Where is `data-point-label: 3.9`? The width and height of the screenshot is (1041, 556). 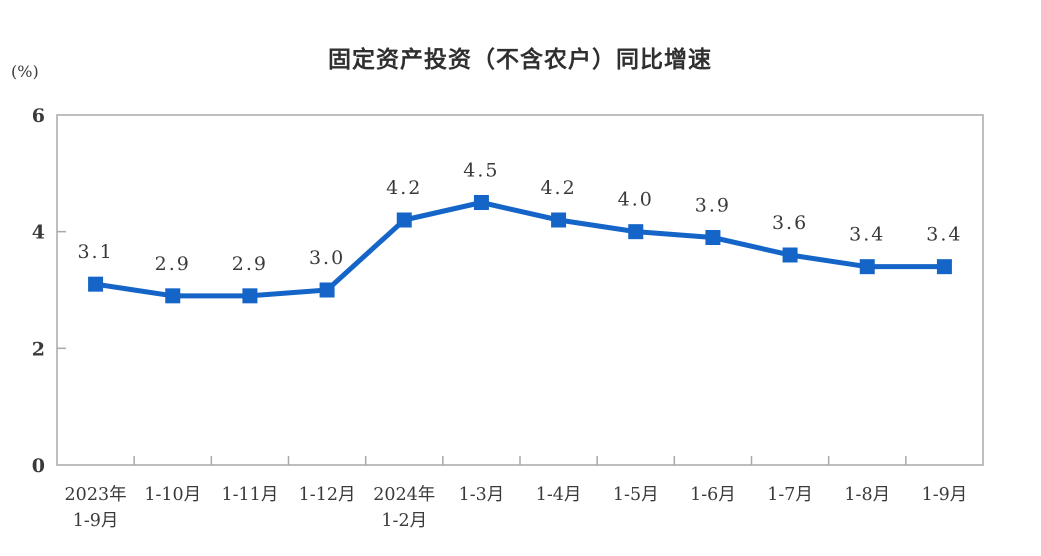
data-point-label: 3.9 is located at coordinates (713, 206).